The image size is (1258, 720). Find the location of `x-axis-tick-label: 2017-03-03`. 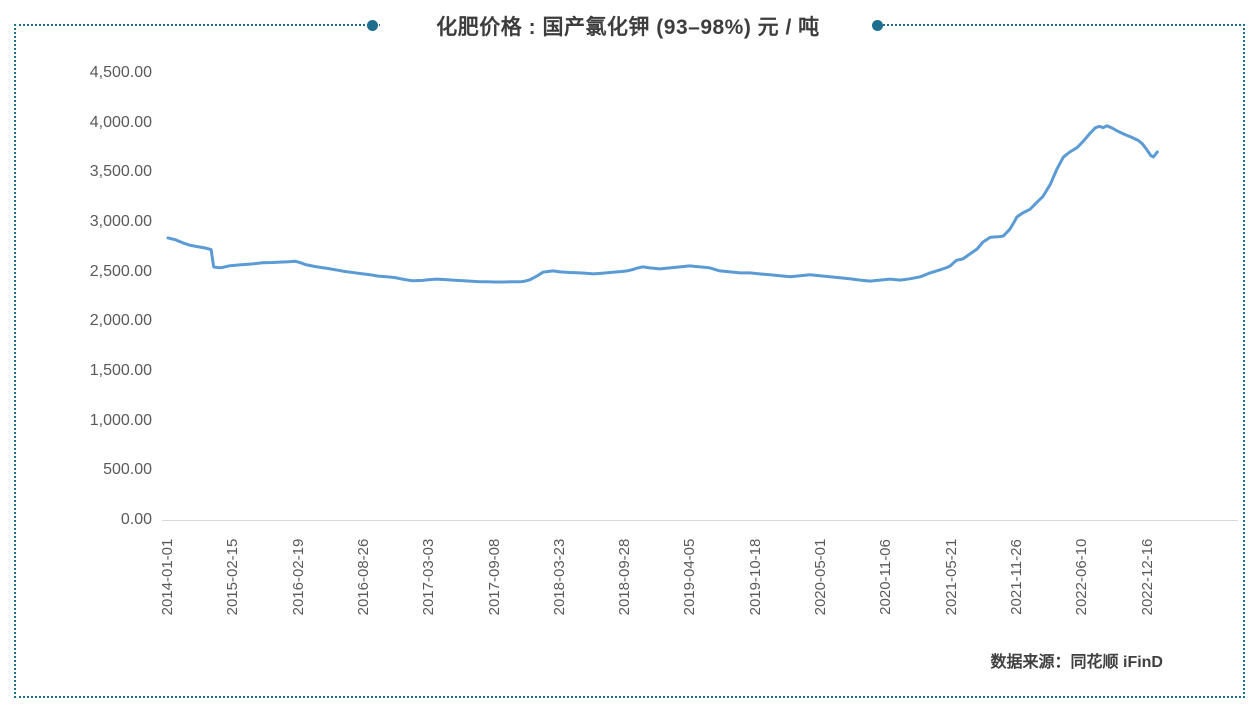

x-axis-tick-label: 2017-03-03 is located at coordinates (429, 577).